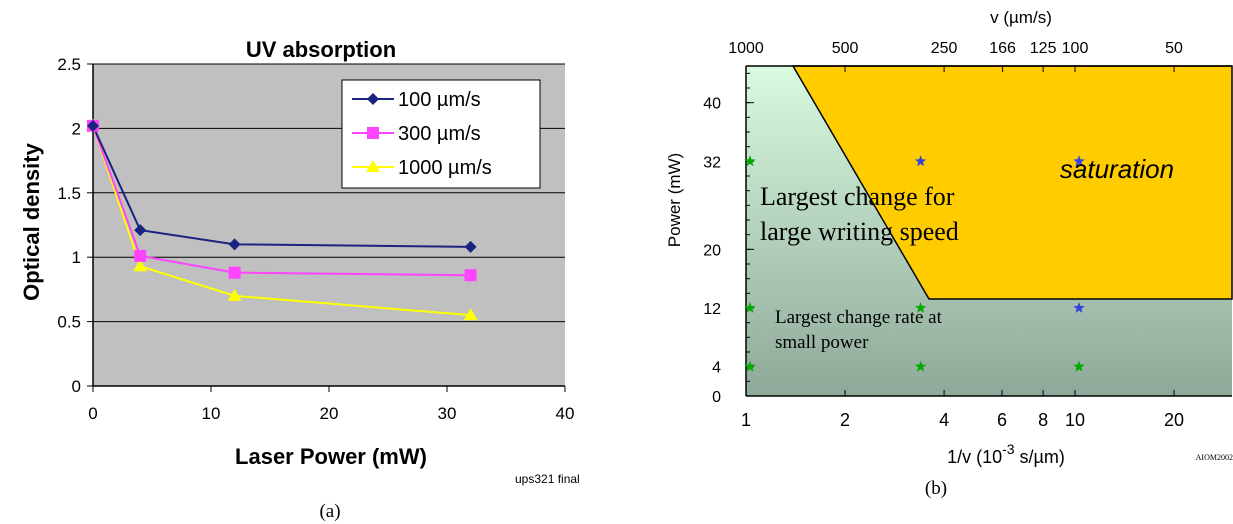  What do you see at coordinates (746, 48) in the screenshot?
I see `chart-b-top-tick-label: 1000` at bounding box center [746, 48].